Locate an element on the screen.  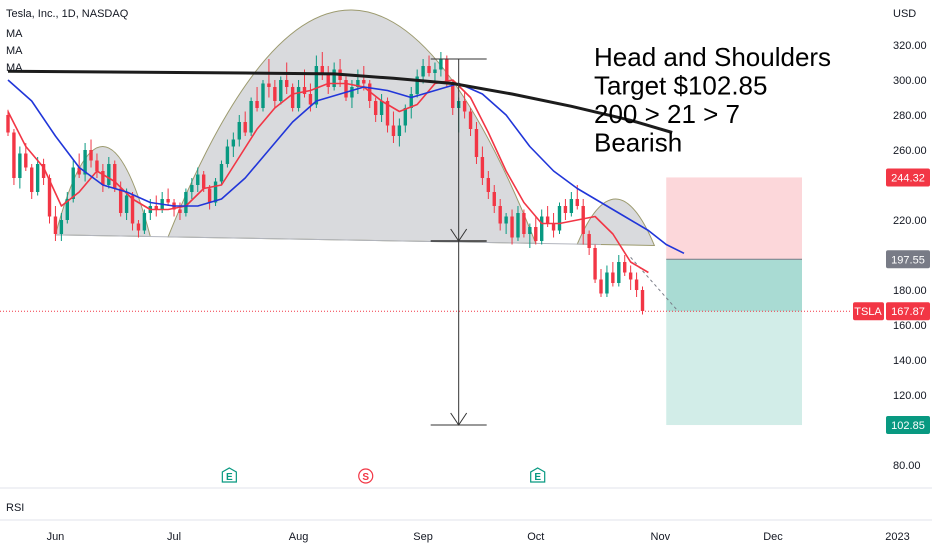
price-badge-label: 244.32 is located at coordinates (908, 178).